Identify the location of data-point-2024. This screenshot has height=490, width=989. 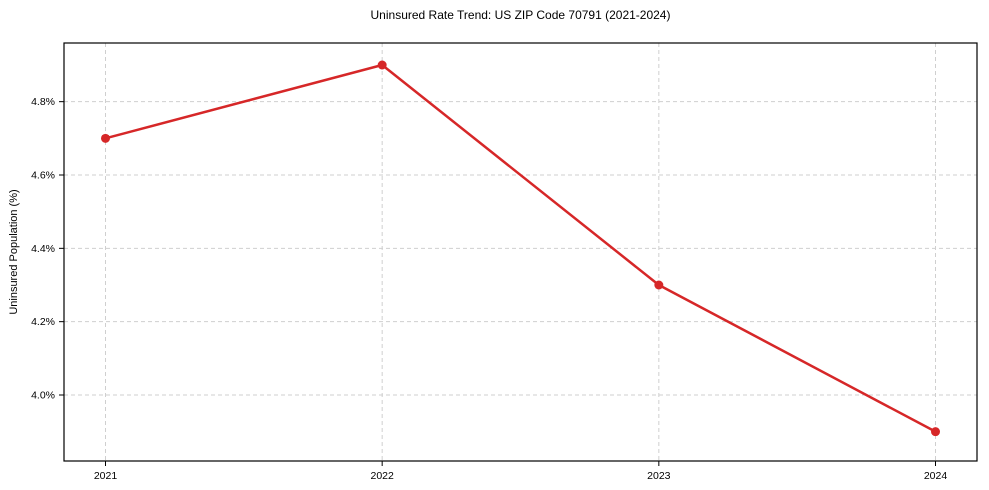
(935, 432).